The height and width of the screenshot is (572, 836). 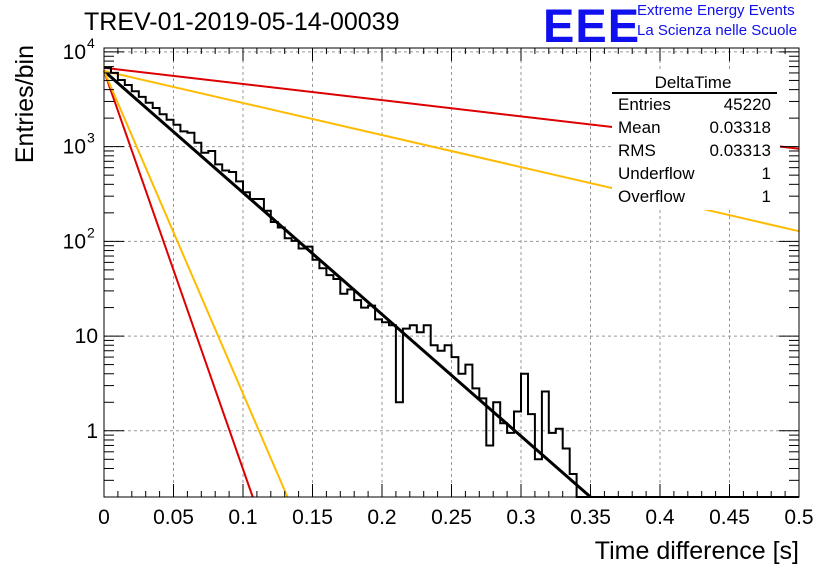 What do you see at coordinates (91, 138) in the screenshot?
I see `y-tick-exponent: 3` at bounding box center [91, 138].